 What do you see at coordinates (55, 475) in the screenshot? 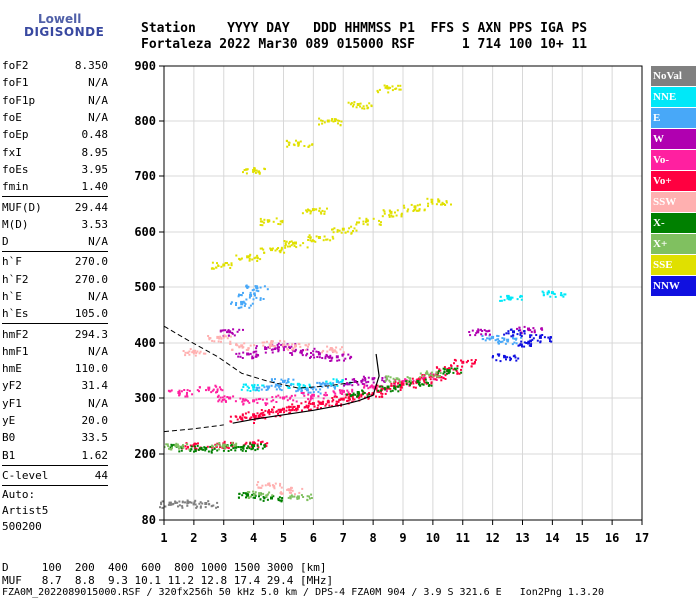
I see `param-group-c-level: C-level 44` at bounding box center [55, 475].